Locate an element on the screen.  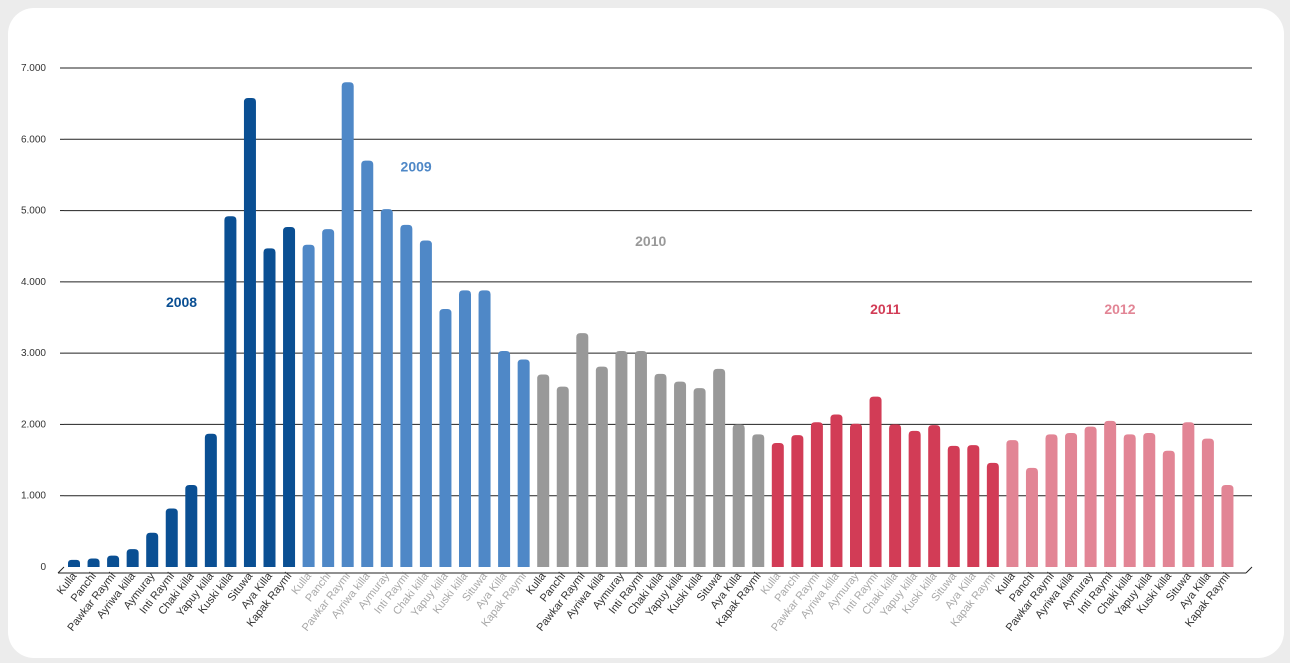
y-tick-label: 3.000 is located at coordinates (33, 353).